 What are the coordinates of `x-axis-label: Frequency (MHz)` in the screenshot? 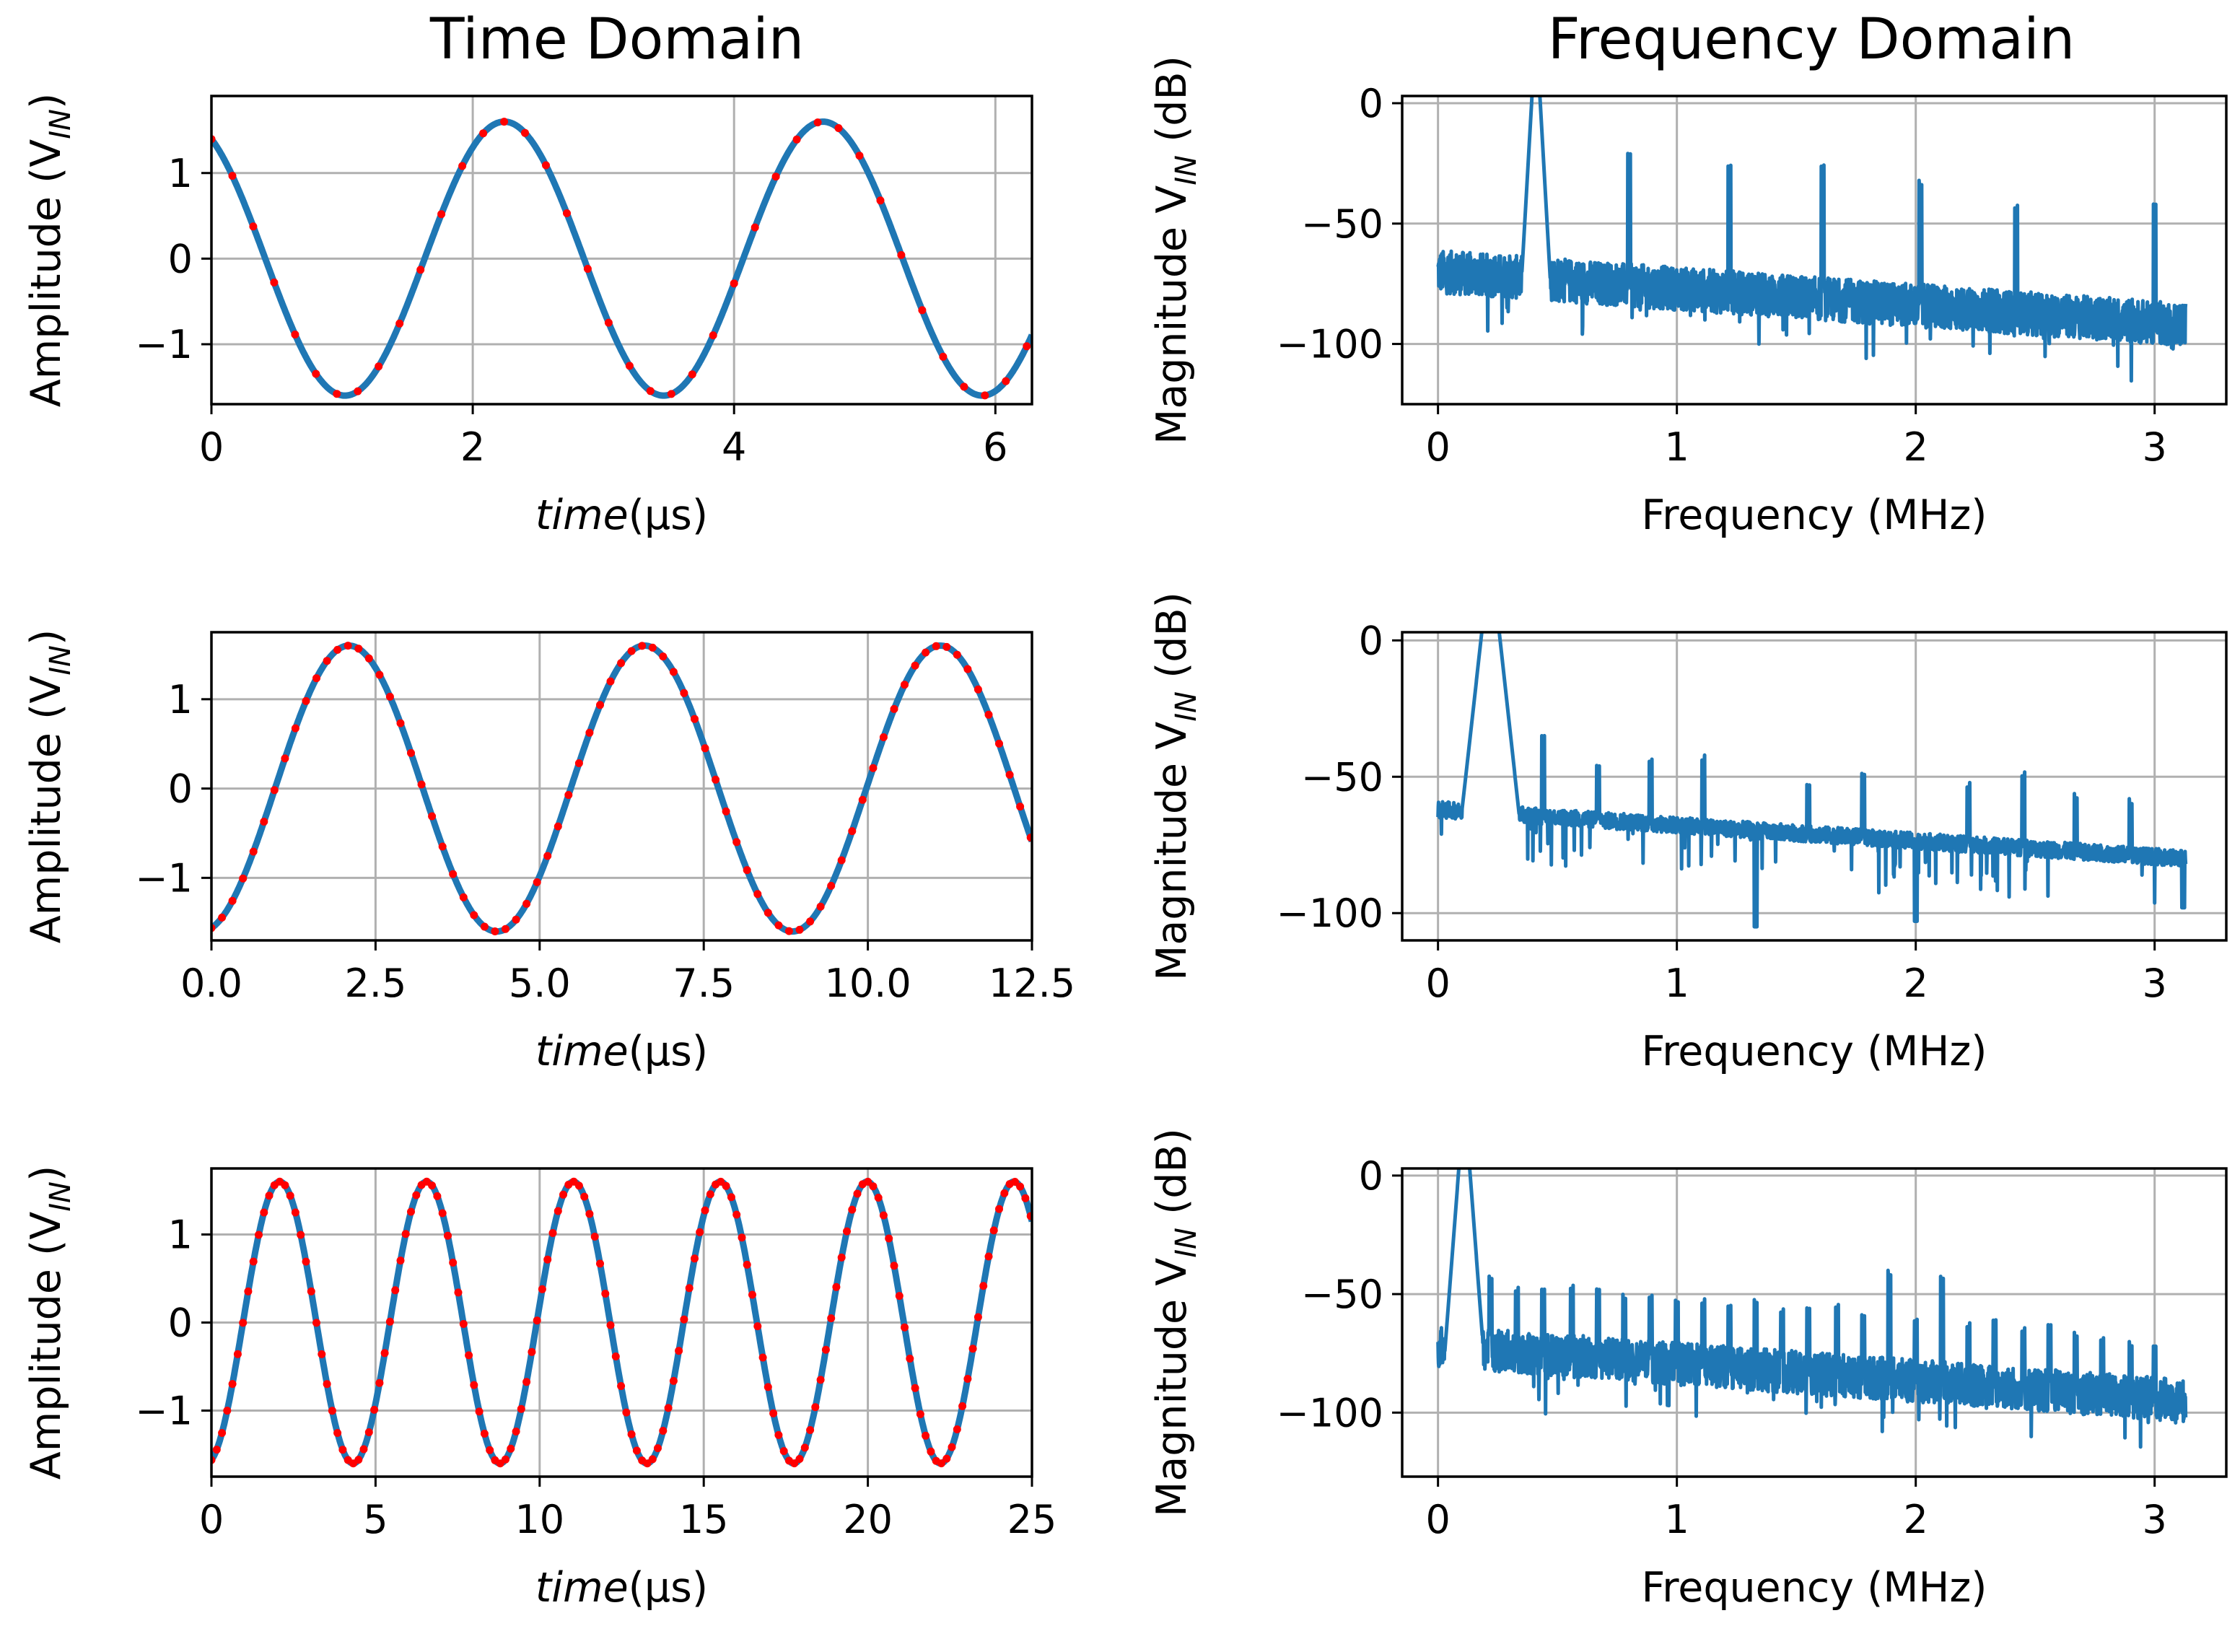 It's located at (1814, 1588).